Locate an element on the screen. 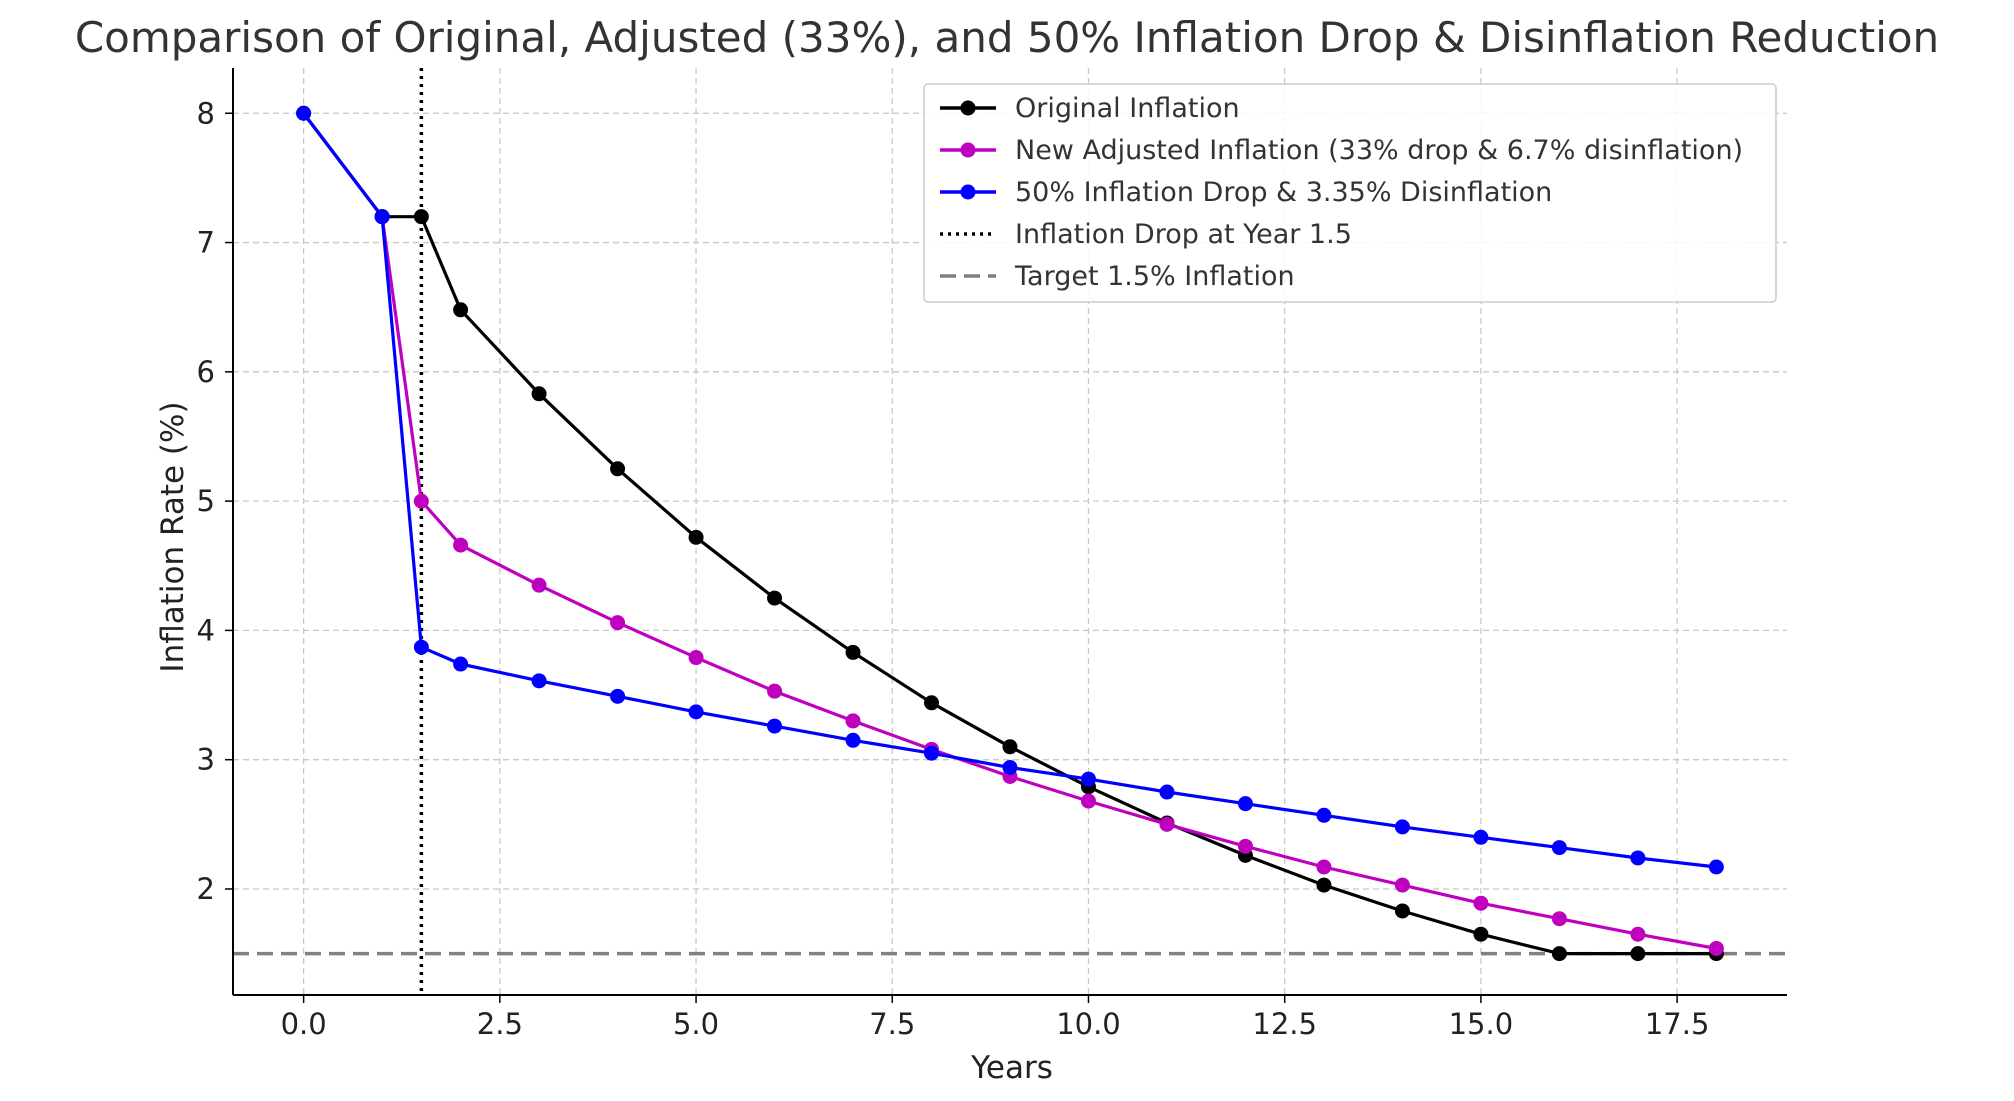 Image resolution: width=2014 pixels, height=1101 pixels. x-tick-label: 10.0 is located at coordinates (1088, 1024).